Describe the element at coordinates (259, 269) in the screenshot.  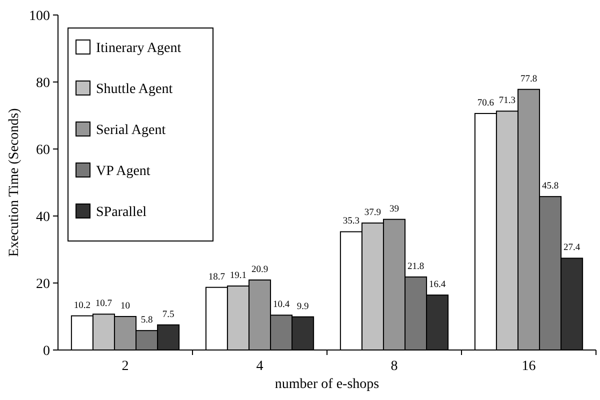
I see `data-label: 20.9` at that location.